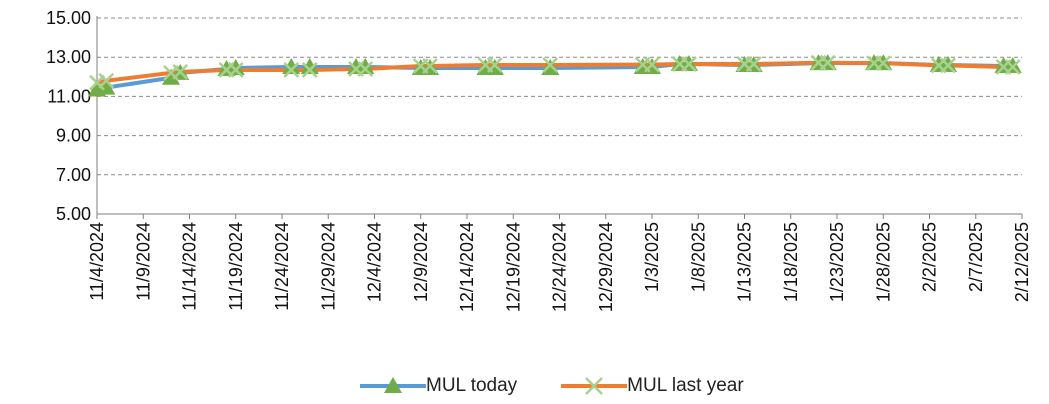 The image size is (1049, 404). I want to click on legend: MUL today MUL last year, so click(574, 386).